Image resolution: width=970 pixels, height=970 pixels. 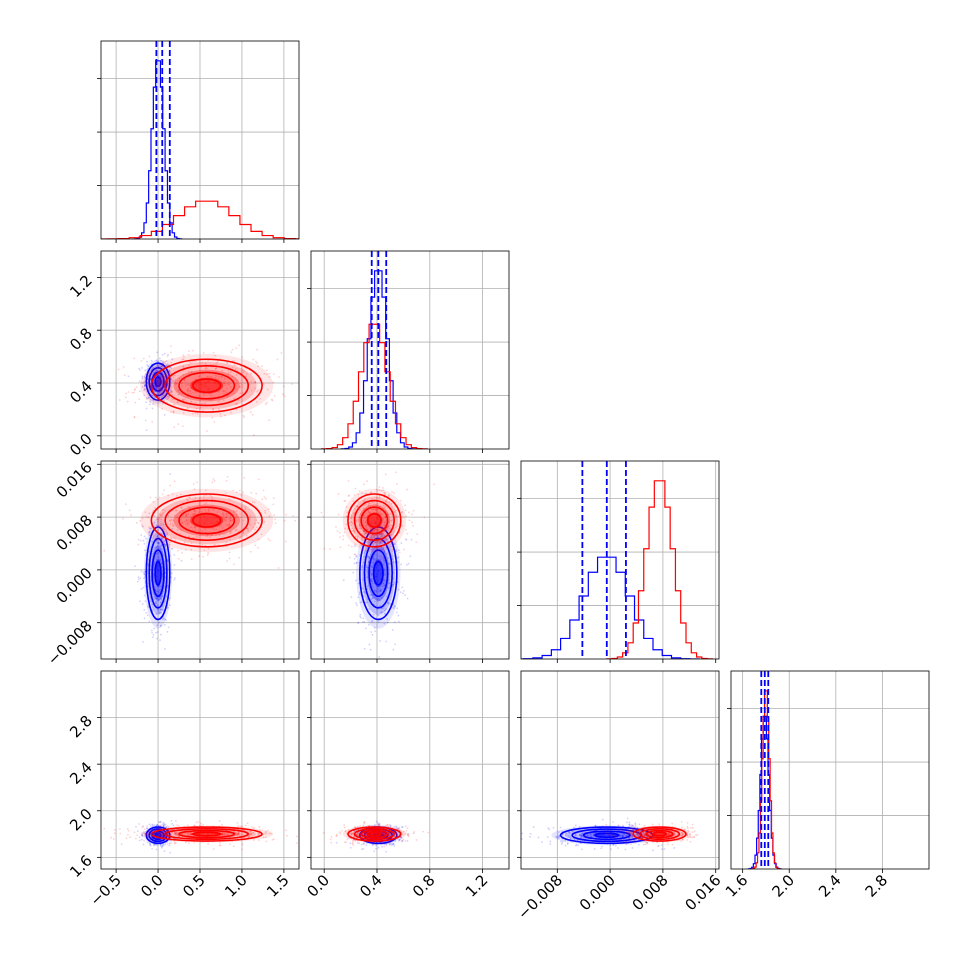 What do you see at coordinates (207, 520) in the screenshot?
I see `contour-line` at bounding box center [207, 520].